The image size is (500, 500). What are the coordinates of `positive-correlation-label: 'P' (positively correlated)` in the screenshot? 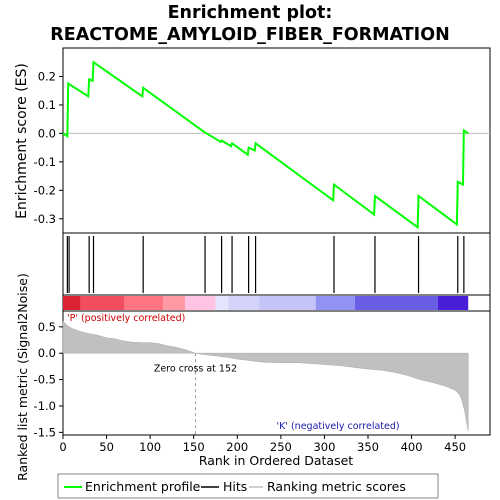 It's located at (126, 318).